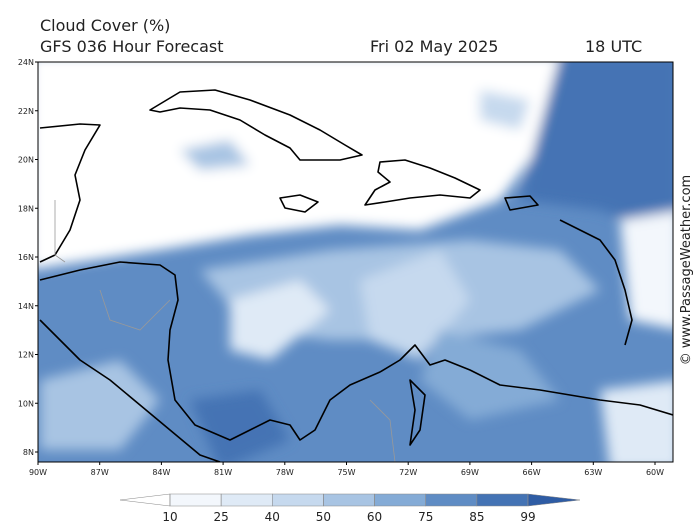 This screenshot has height=529, width=700. Describe the element at coordinates (470, 472) in the screenshot. I see `lon-label: 69W` at that location.